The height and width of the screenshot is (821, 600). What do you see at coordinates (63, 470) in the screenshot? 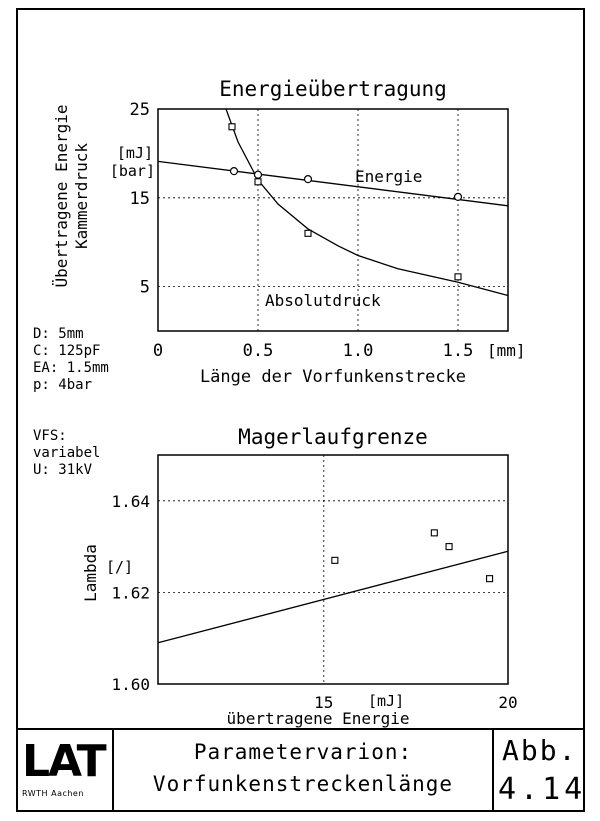
I see `note-voltage: U: 31kV` at bounding box center [63, 470].